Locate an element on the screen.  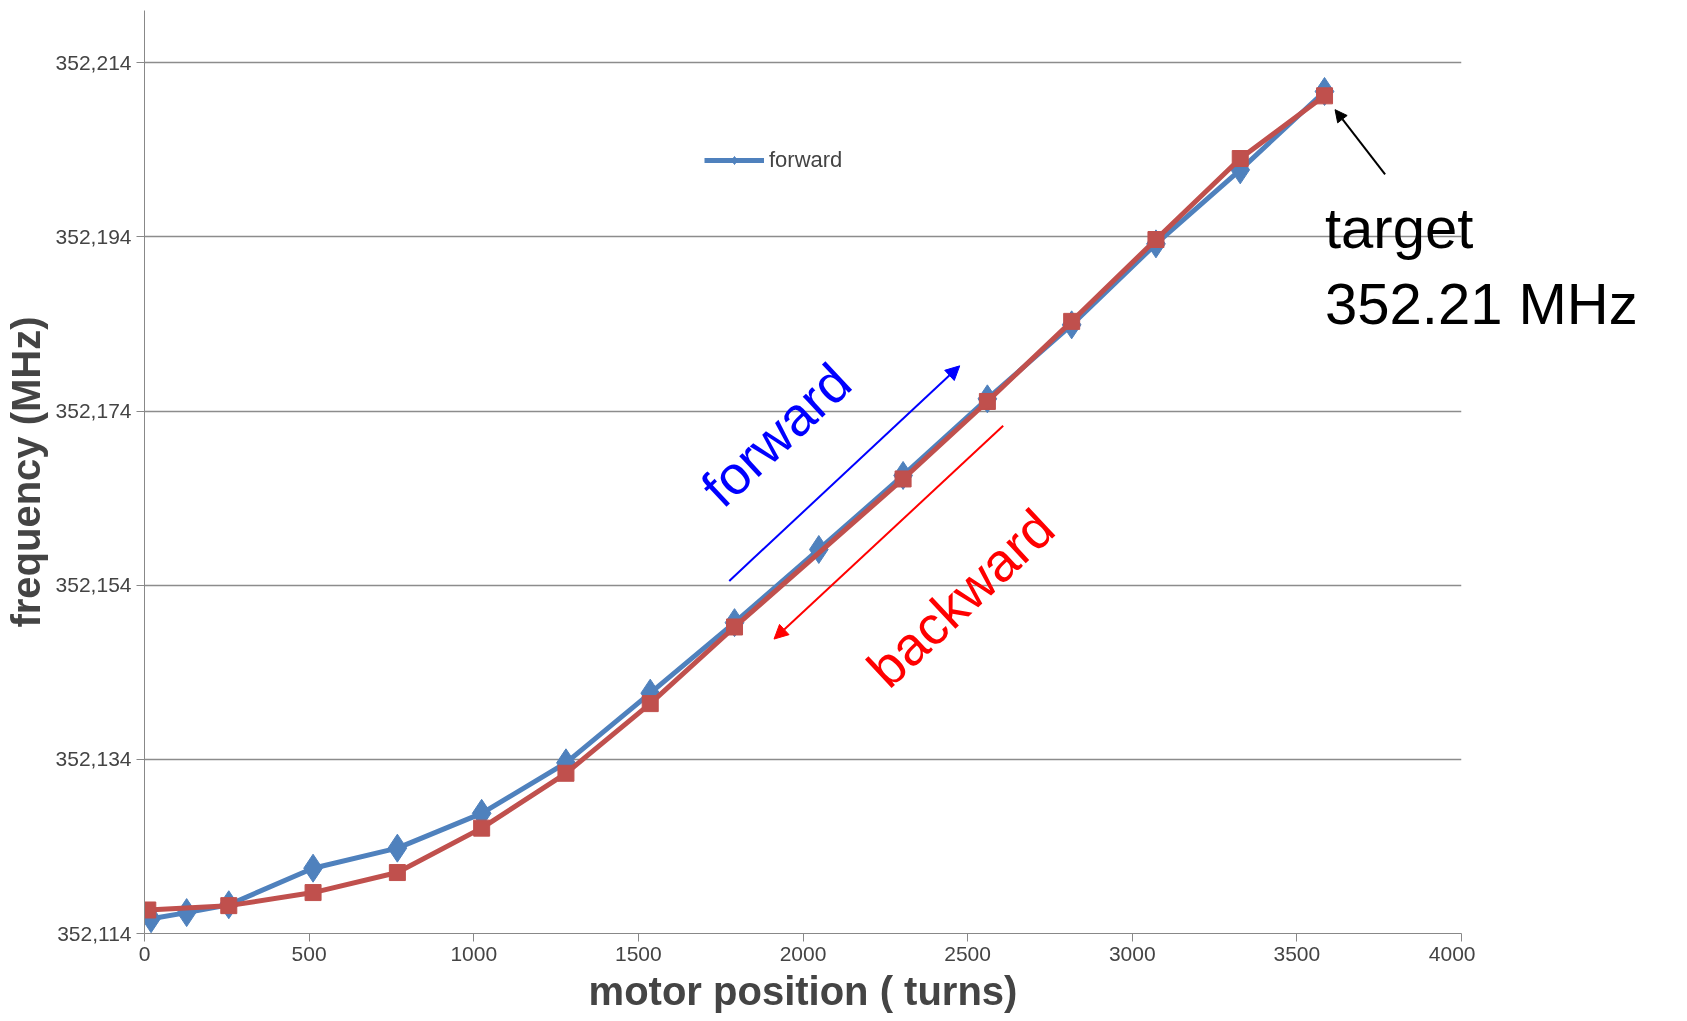
x-tick-label: 1000 is located at coordinates (474, 953).